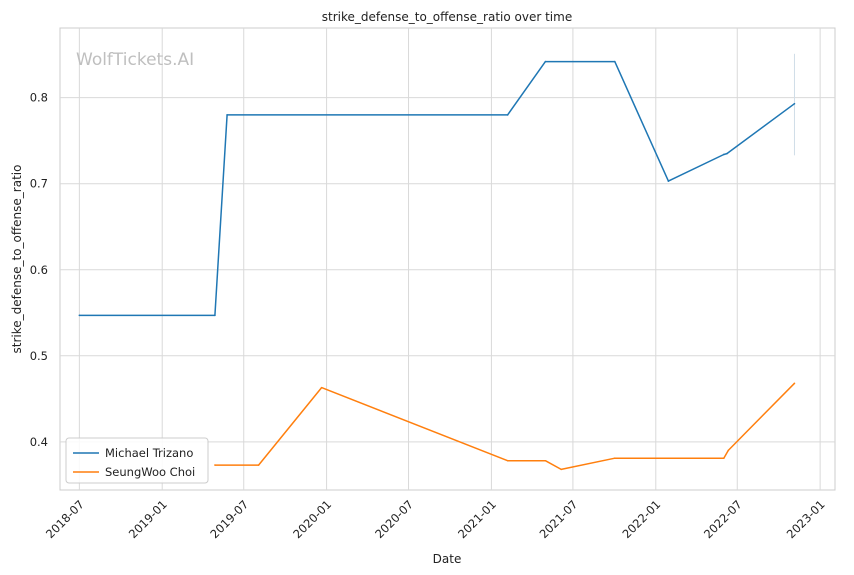 The image size is (854, 575). I want to click on series-line-seungwoo-choi, so click(505, 426).